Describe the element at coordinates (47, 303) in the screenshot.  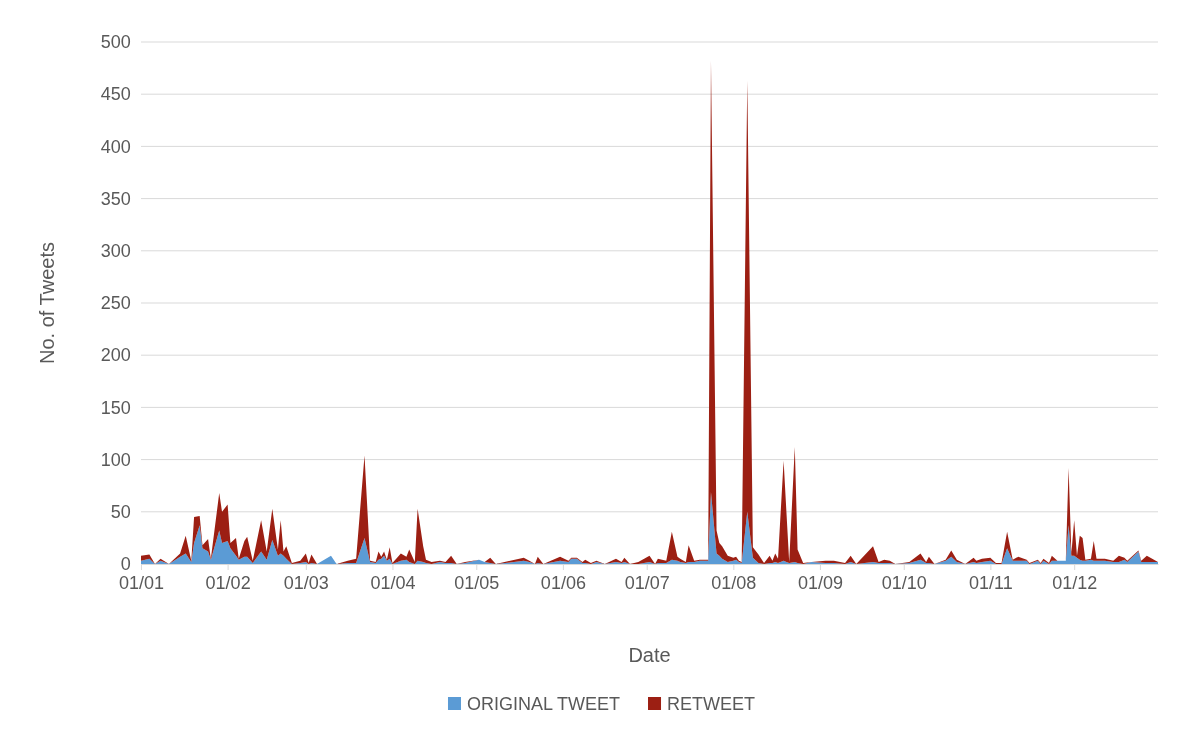
I see `y-axis-title: No. of Tweets` at that location.